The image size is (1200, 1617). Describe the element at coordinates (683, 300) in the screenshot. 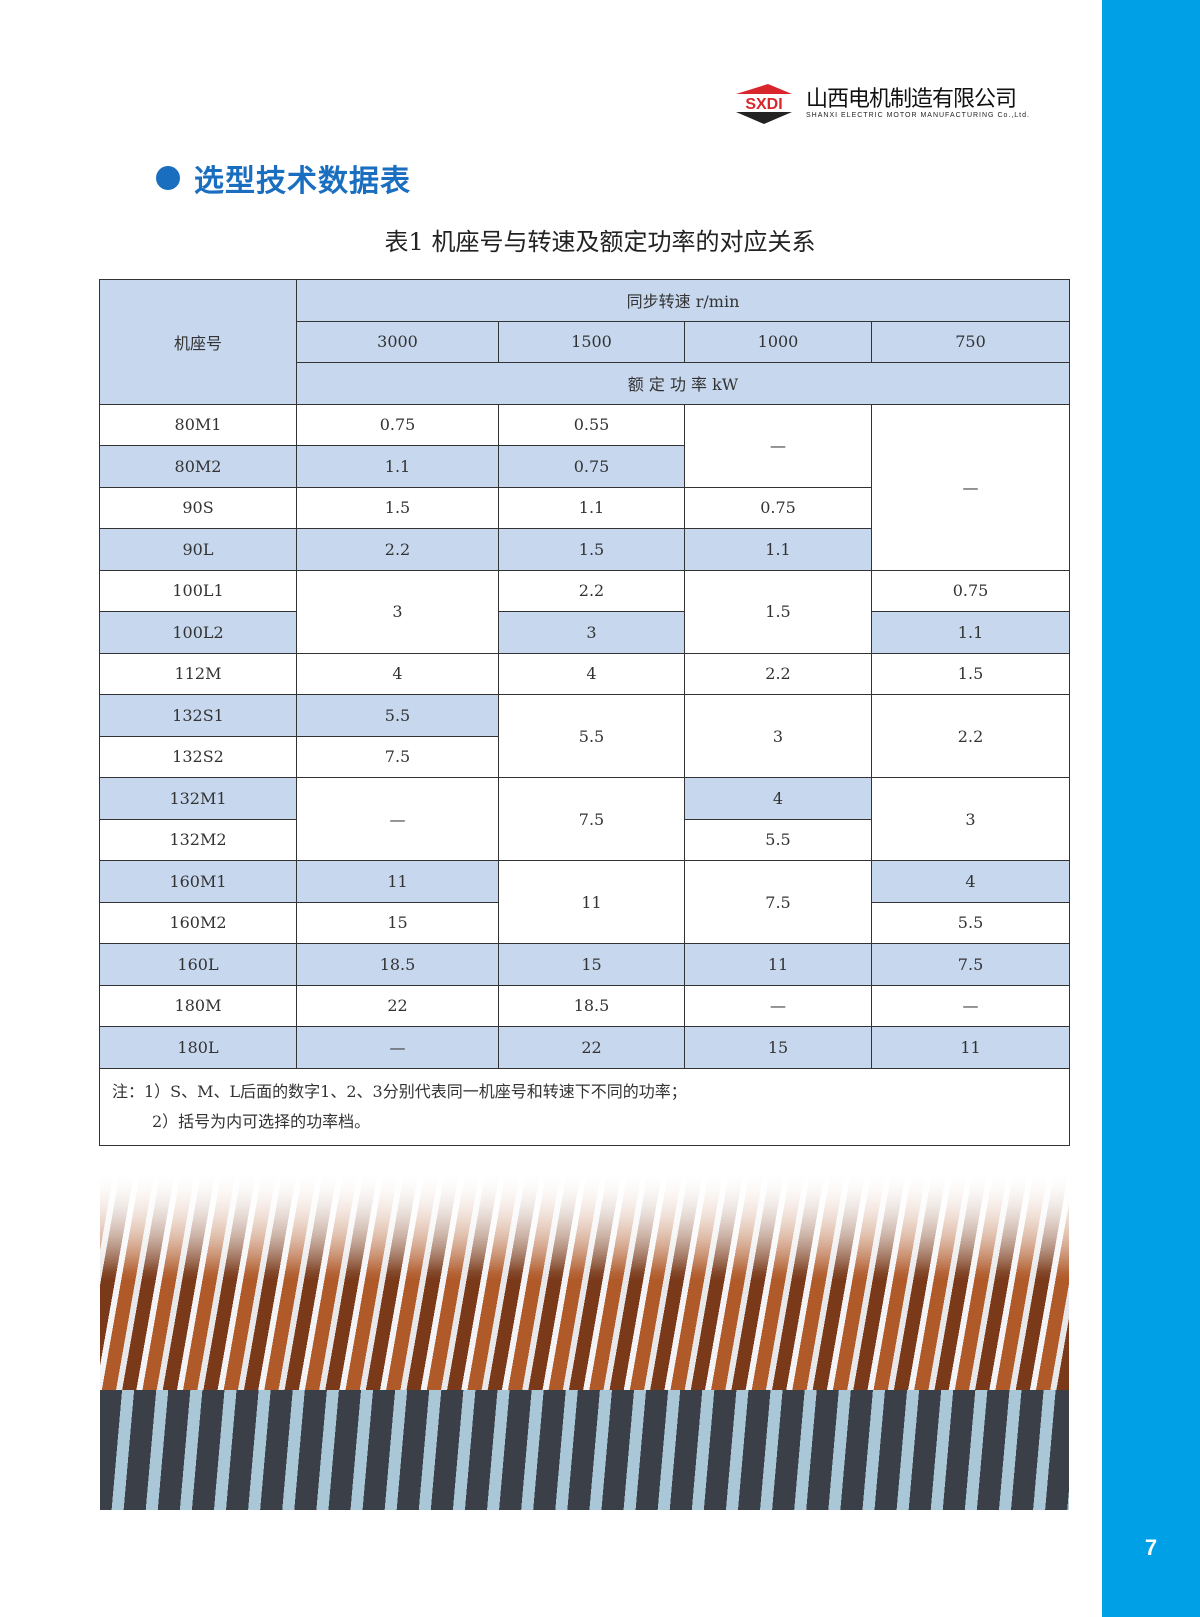

I see `speed-header: 同步转速 r/min` at that location.